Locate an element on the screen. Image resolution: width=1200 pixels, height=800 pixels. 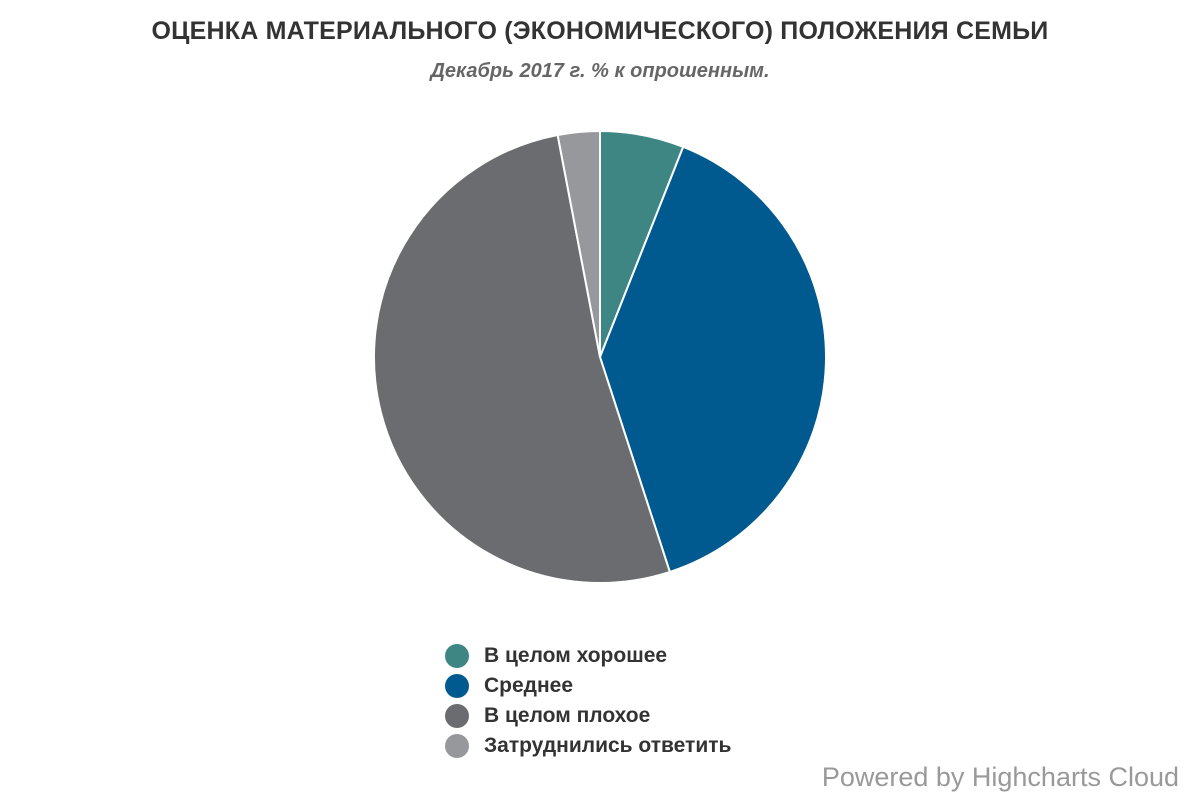
legend-item-good: В целом хорошее is located at coordinates (588, 656).